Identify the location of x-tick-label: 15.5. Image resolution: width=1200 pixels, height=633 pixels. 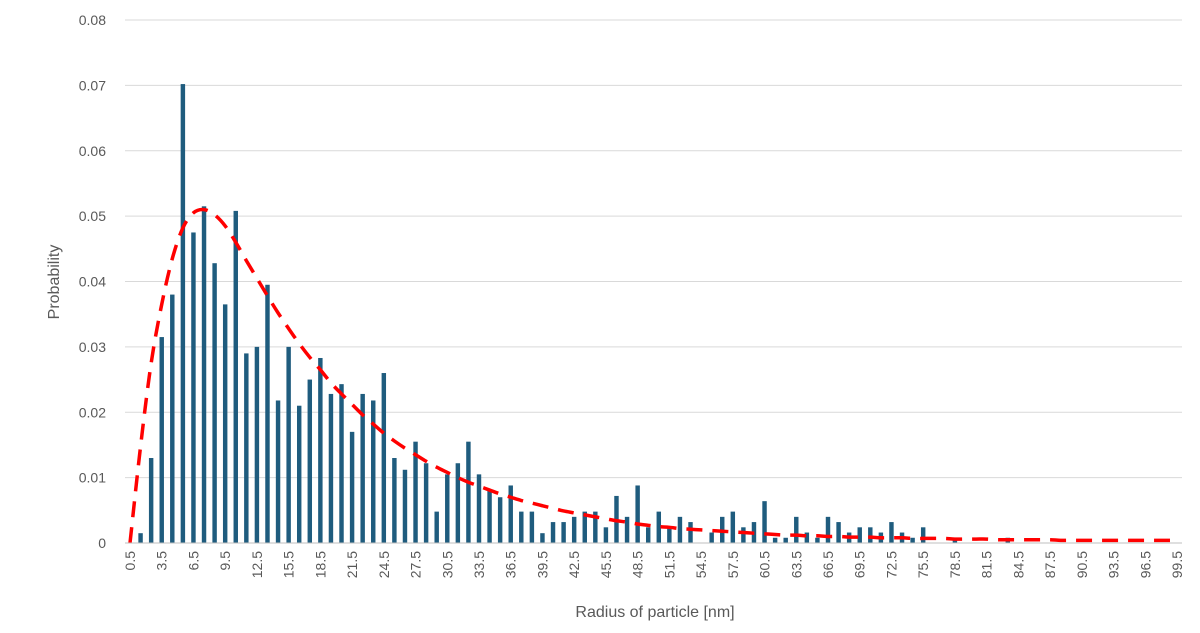
(289, 564).